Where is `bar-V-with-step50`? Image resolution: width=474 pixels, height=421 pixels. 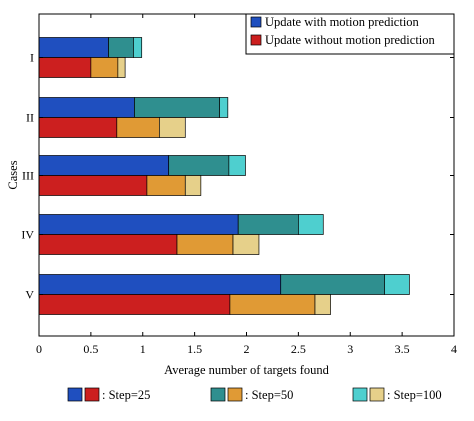
bar-V-with-step50 is located at coordinates (332, 284).